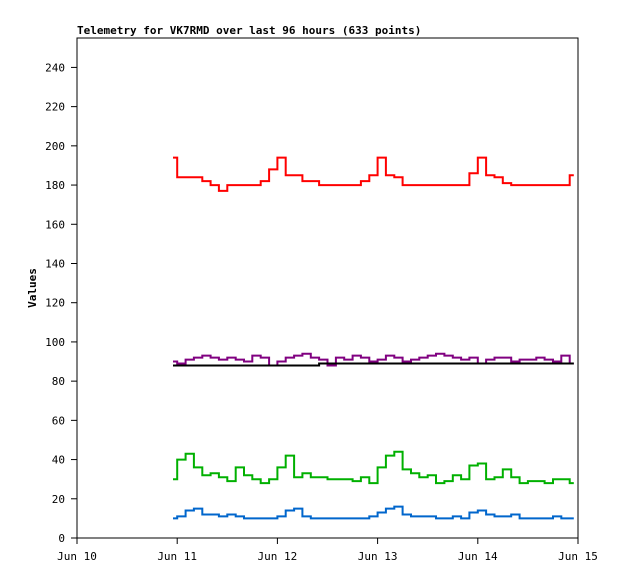 The width and height of the screenshot is (618, 584). What do you see at coordinates (55, 185) in the screenshot?
I see `y-tick-label: 180` at bounding box center [55, 185].